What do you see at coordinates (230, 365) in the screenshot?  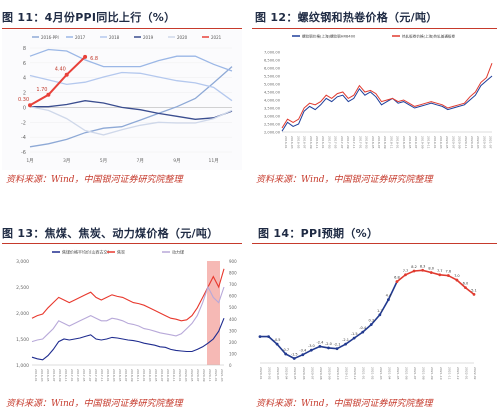 I see `y2-tick-label: 0` at bounding box center [230, 365].